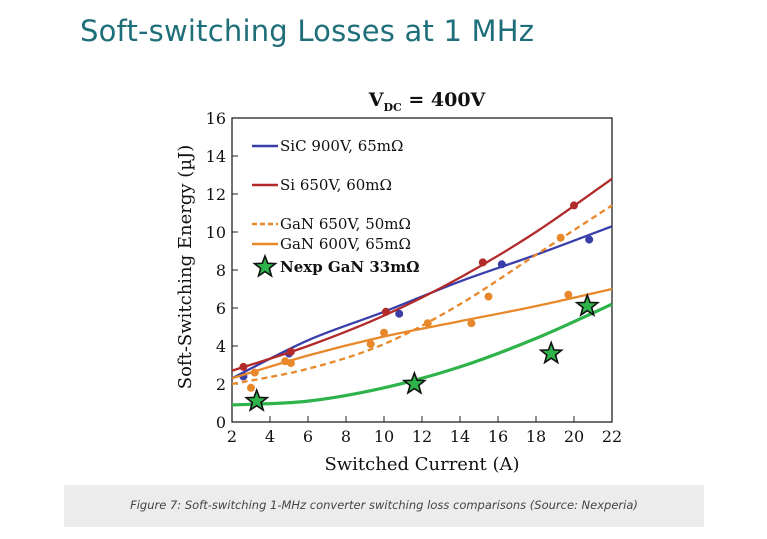  I want to click on x-tick-label: 20, so click(574, 436).